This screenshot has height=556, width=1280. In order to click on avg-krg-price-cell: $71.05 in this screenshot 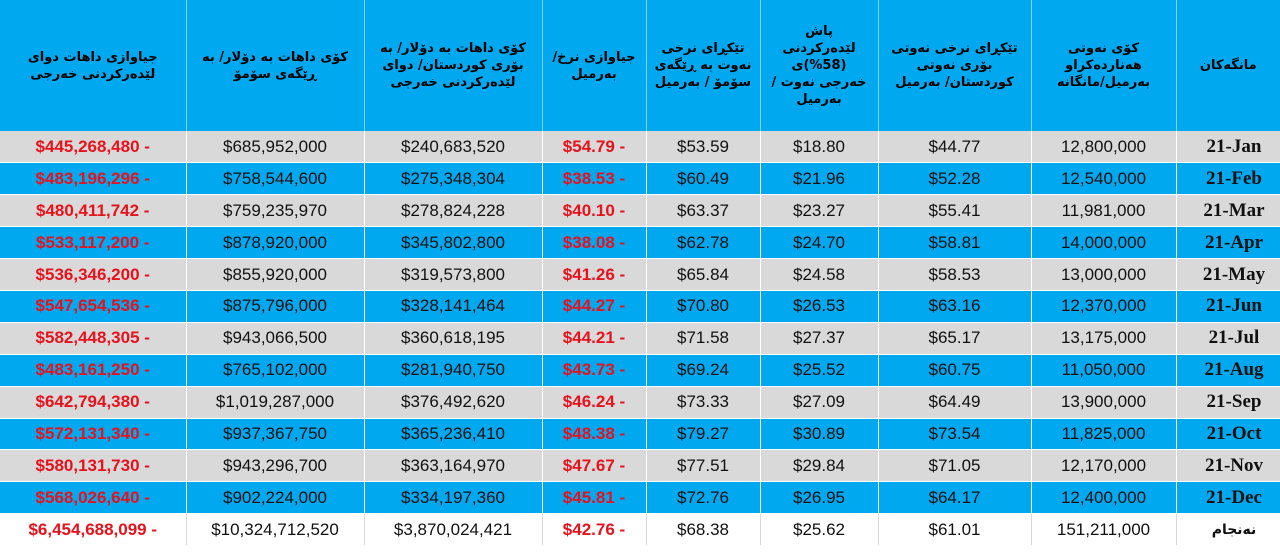, I will do `click(955, 466)`.